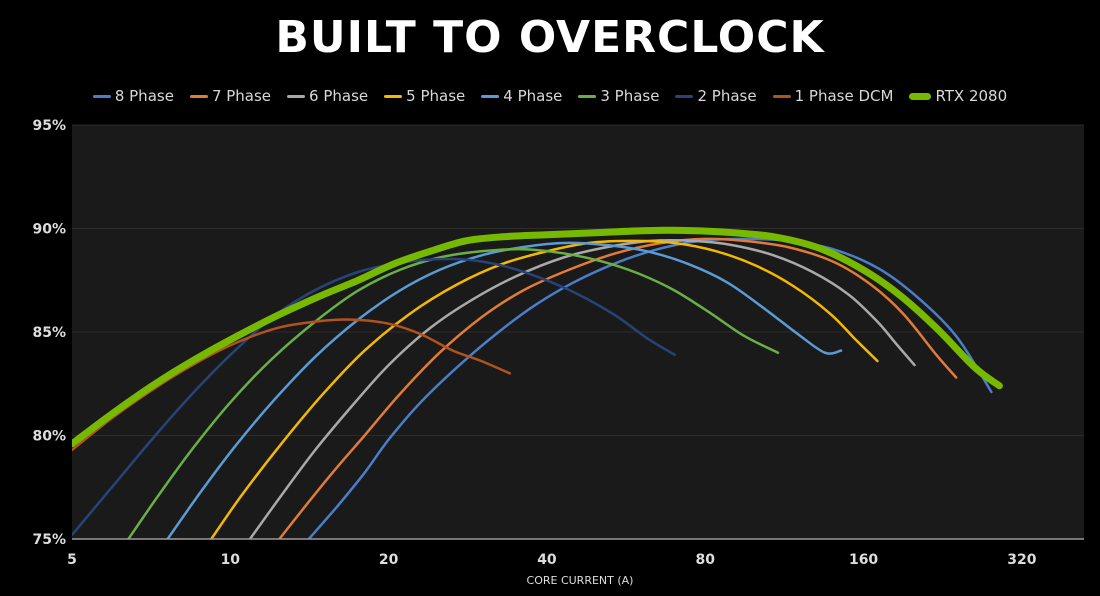  I want to click on legend-item: 3 Phase, so click(618, 96).